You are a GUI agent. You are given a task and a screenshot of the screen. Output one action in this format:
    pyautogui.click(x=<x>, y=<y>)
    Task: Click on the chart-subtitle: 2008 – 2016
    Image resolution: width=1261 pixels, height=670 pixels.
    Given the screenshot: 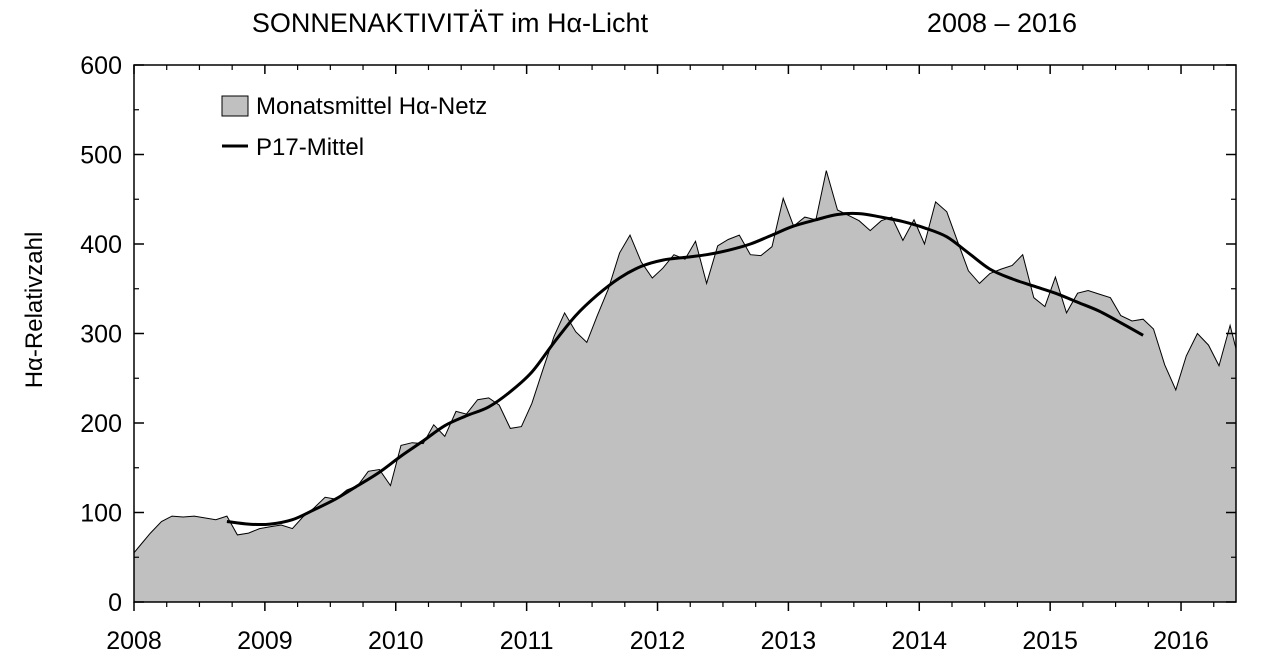 What is the action you would take?
    pyautogui.click(x=1002, y=23)
    